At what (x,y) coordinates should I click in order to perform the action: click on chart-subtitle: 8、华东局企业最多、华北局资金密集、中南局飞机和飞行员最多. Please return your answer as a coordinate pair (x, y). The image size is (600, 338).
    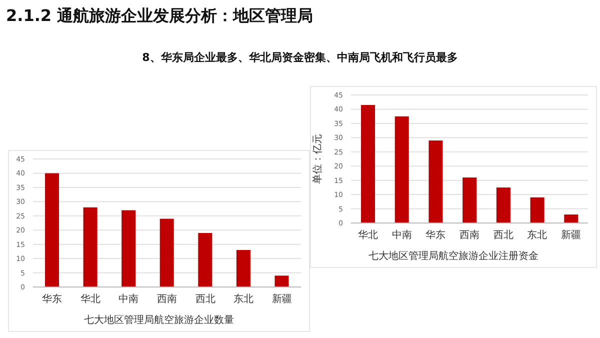
    Looking at the image, I should click on (300, 57).